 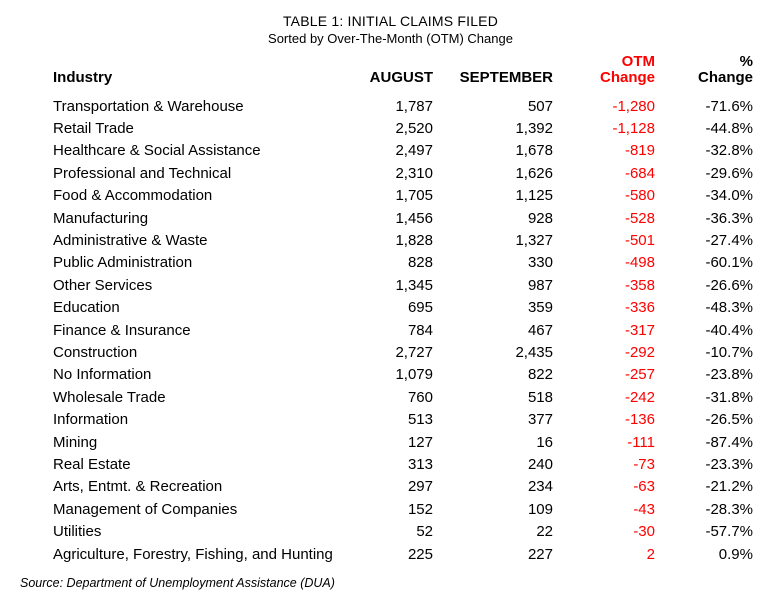 I want to click on otm-change-cell: -684, so click(x=639, y=173).